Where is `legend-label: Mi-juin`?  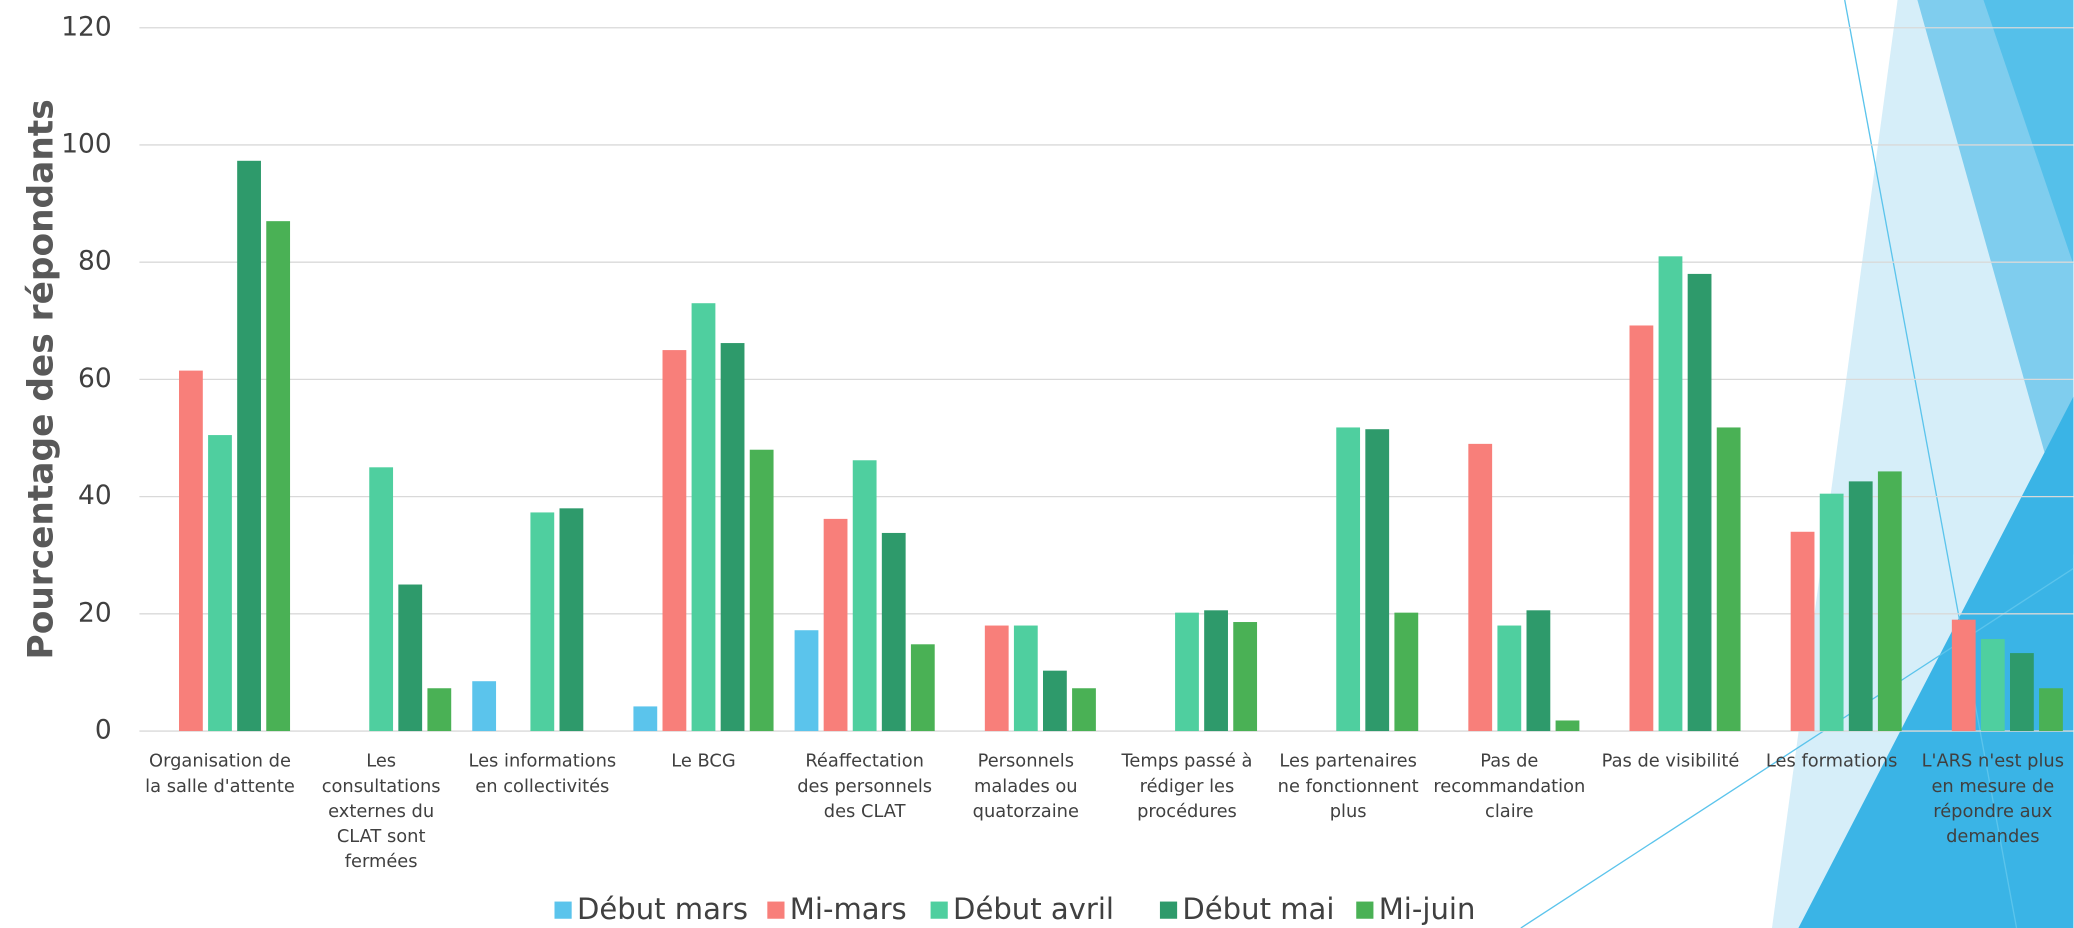 legend-label: Mi-juin is located at coordinates (1427, 909).